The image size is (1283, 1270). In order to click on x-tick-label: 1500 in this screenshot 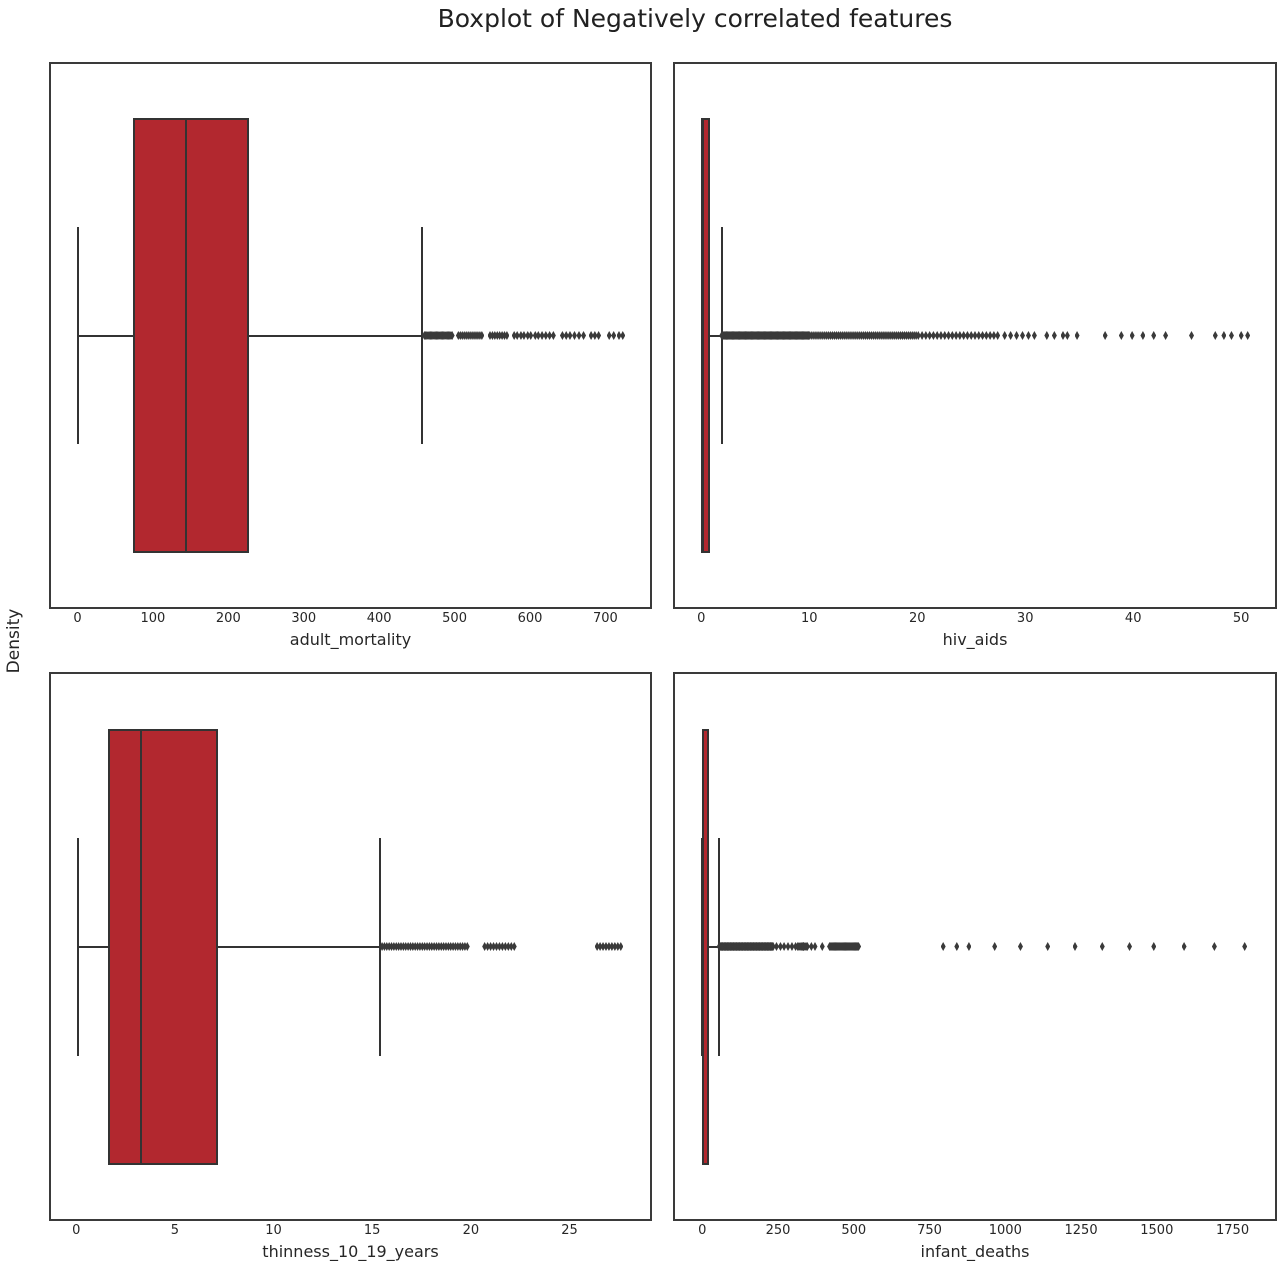, I will do `click(1157, 1230)`.